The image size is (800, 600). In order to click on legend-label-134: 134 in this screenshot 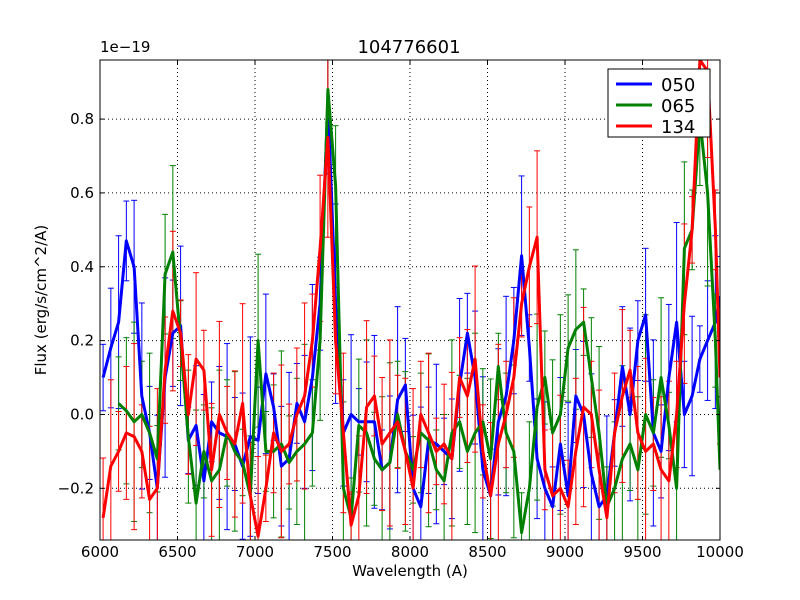, I will do `click(678, 127)`.